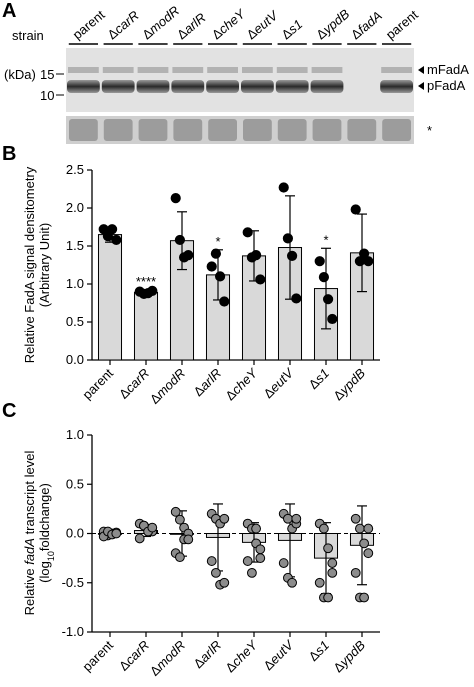  I want to click on y-tick-label-0: 0.0, so click(75, 359).